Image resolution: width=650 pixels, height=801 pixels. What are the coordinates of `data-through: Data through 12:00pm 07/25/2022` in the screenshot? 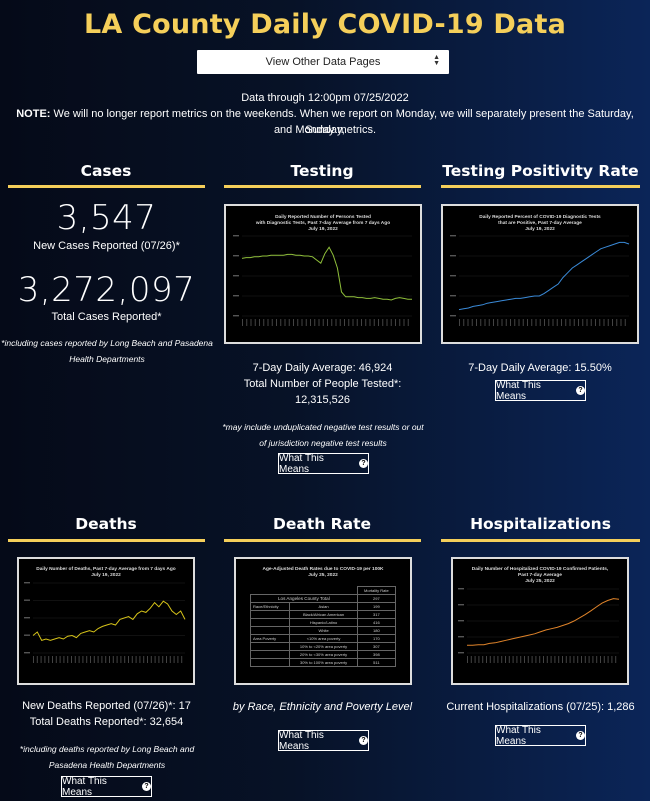 It's located at (325, 98).